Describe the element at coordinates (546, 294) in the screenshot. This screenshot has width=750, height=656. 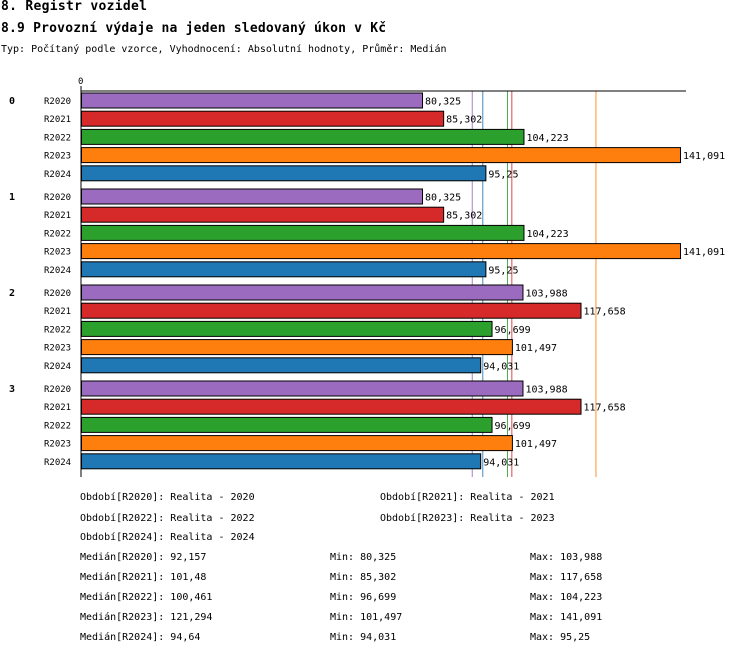
I see `bar-value-2-r2020: 103,988` at that location.